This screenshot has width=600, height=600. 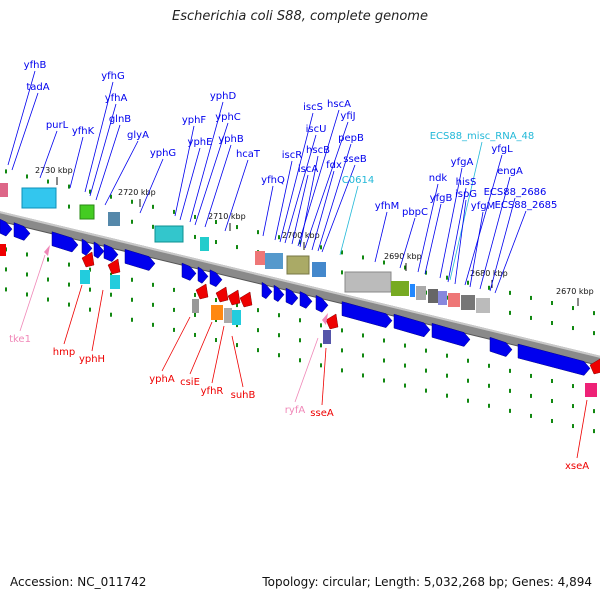 What do you see at coordinates (37, 87) in the screenshot?
I see `gene-label: tadA` at bounding box center [37, 87].